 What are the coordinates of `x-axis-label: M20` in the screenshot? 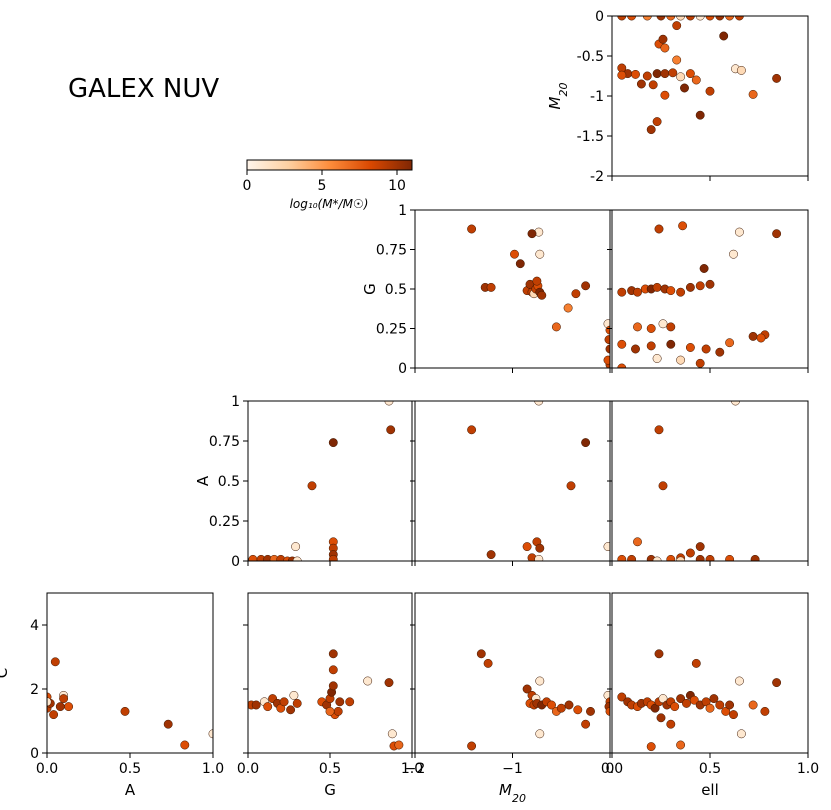 It's located at (512, 793).